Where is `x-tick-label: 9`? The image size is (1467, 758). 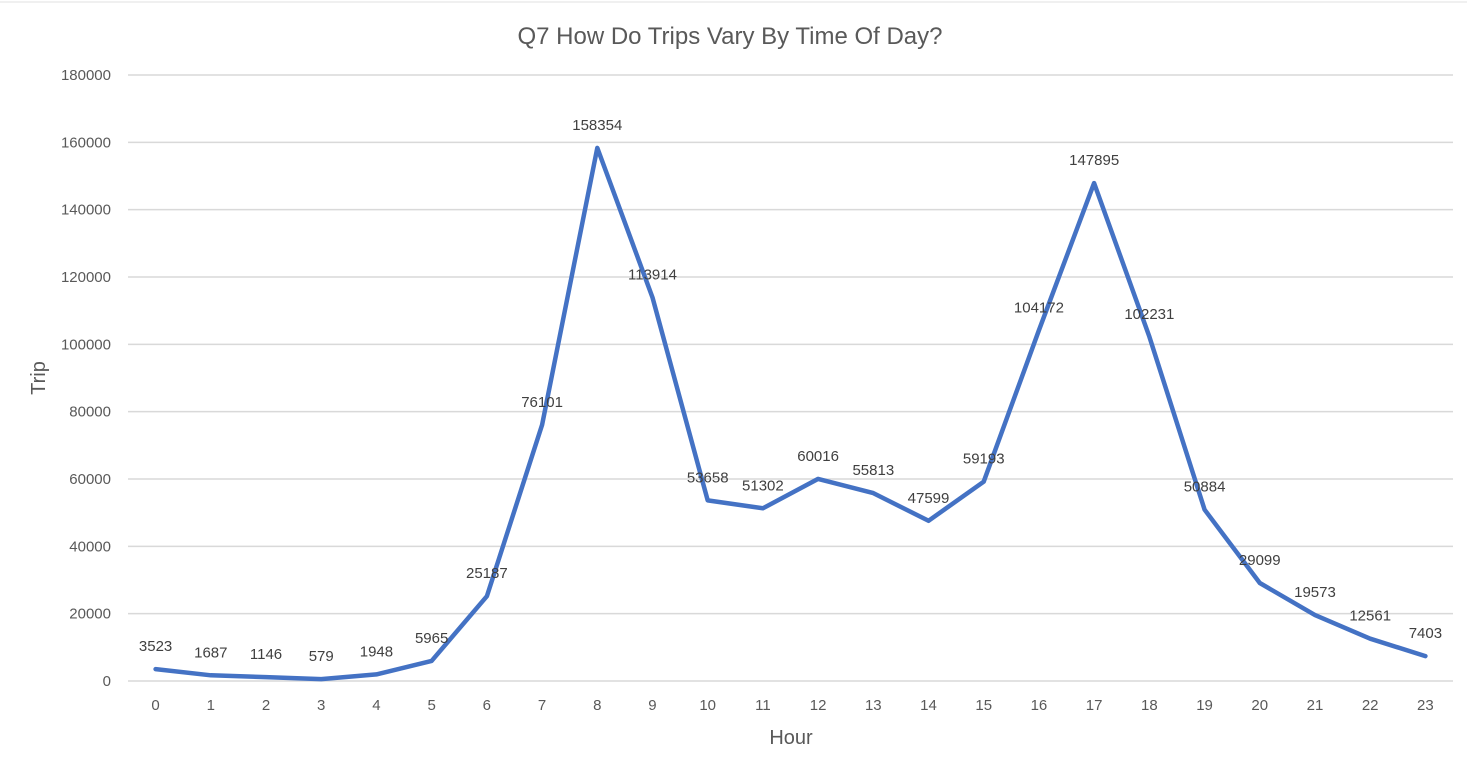 x-tick-label: 9 is located at coordinates (652, 705).